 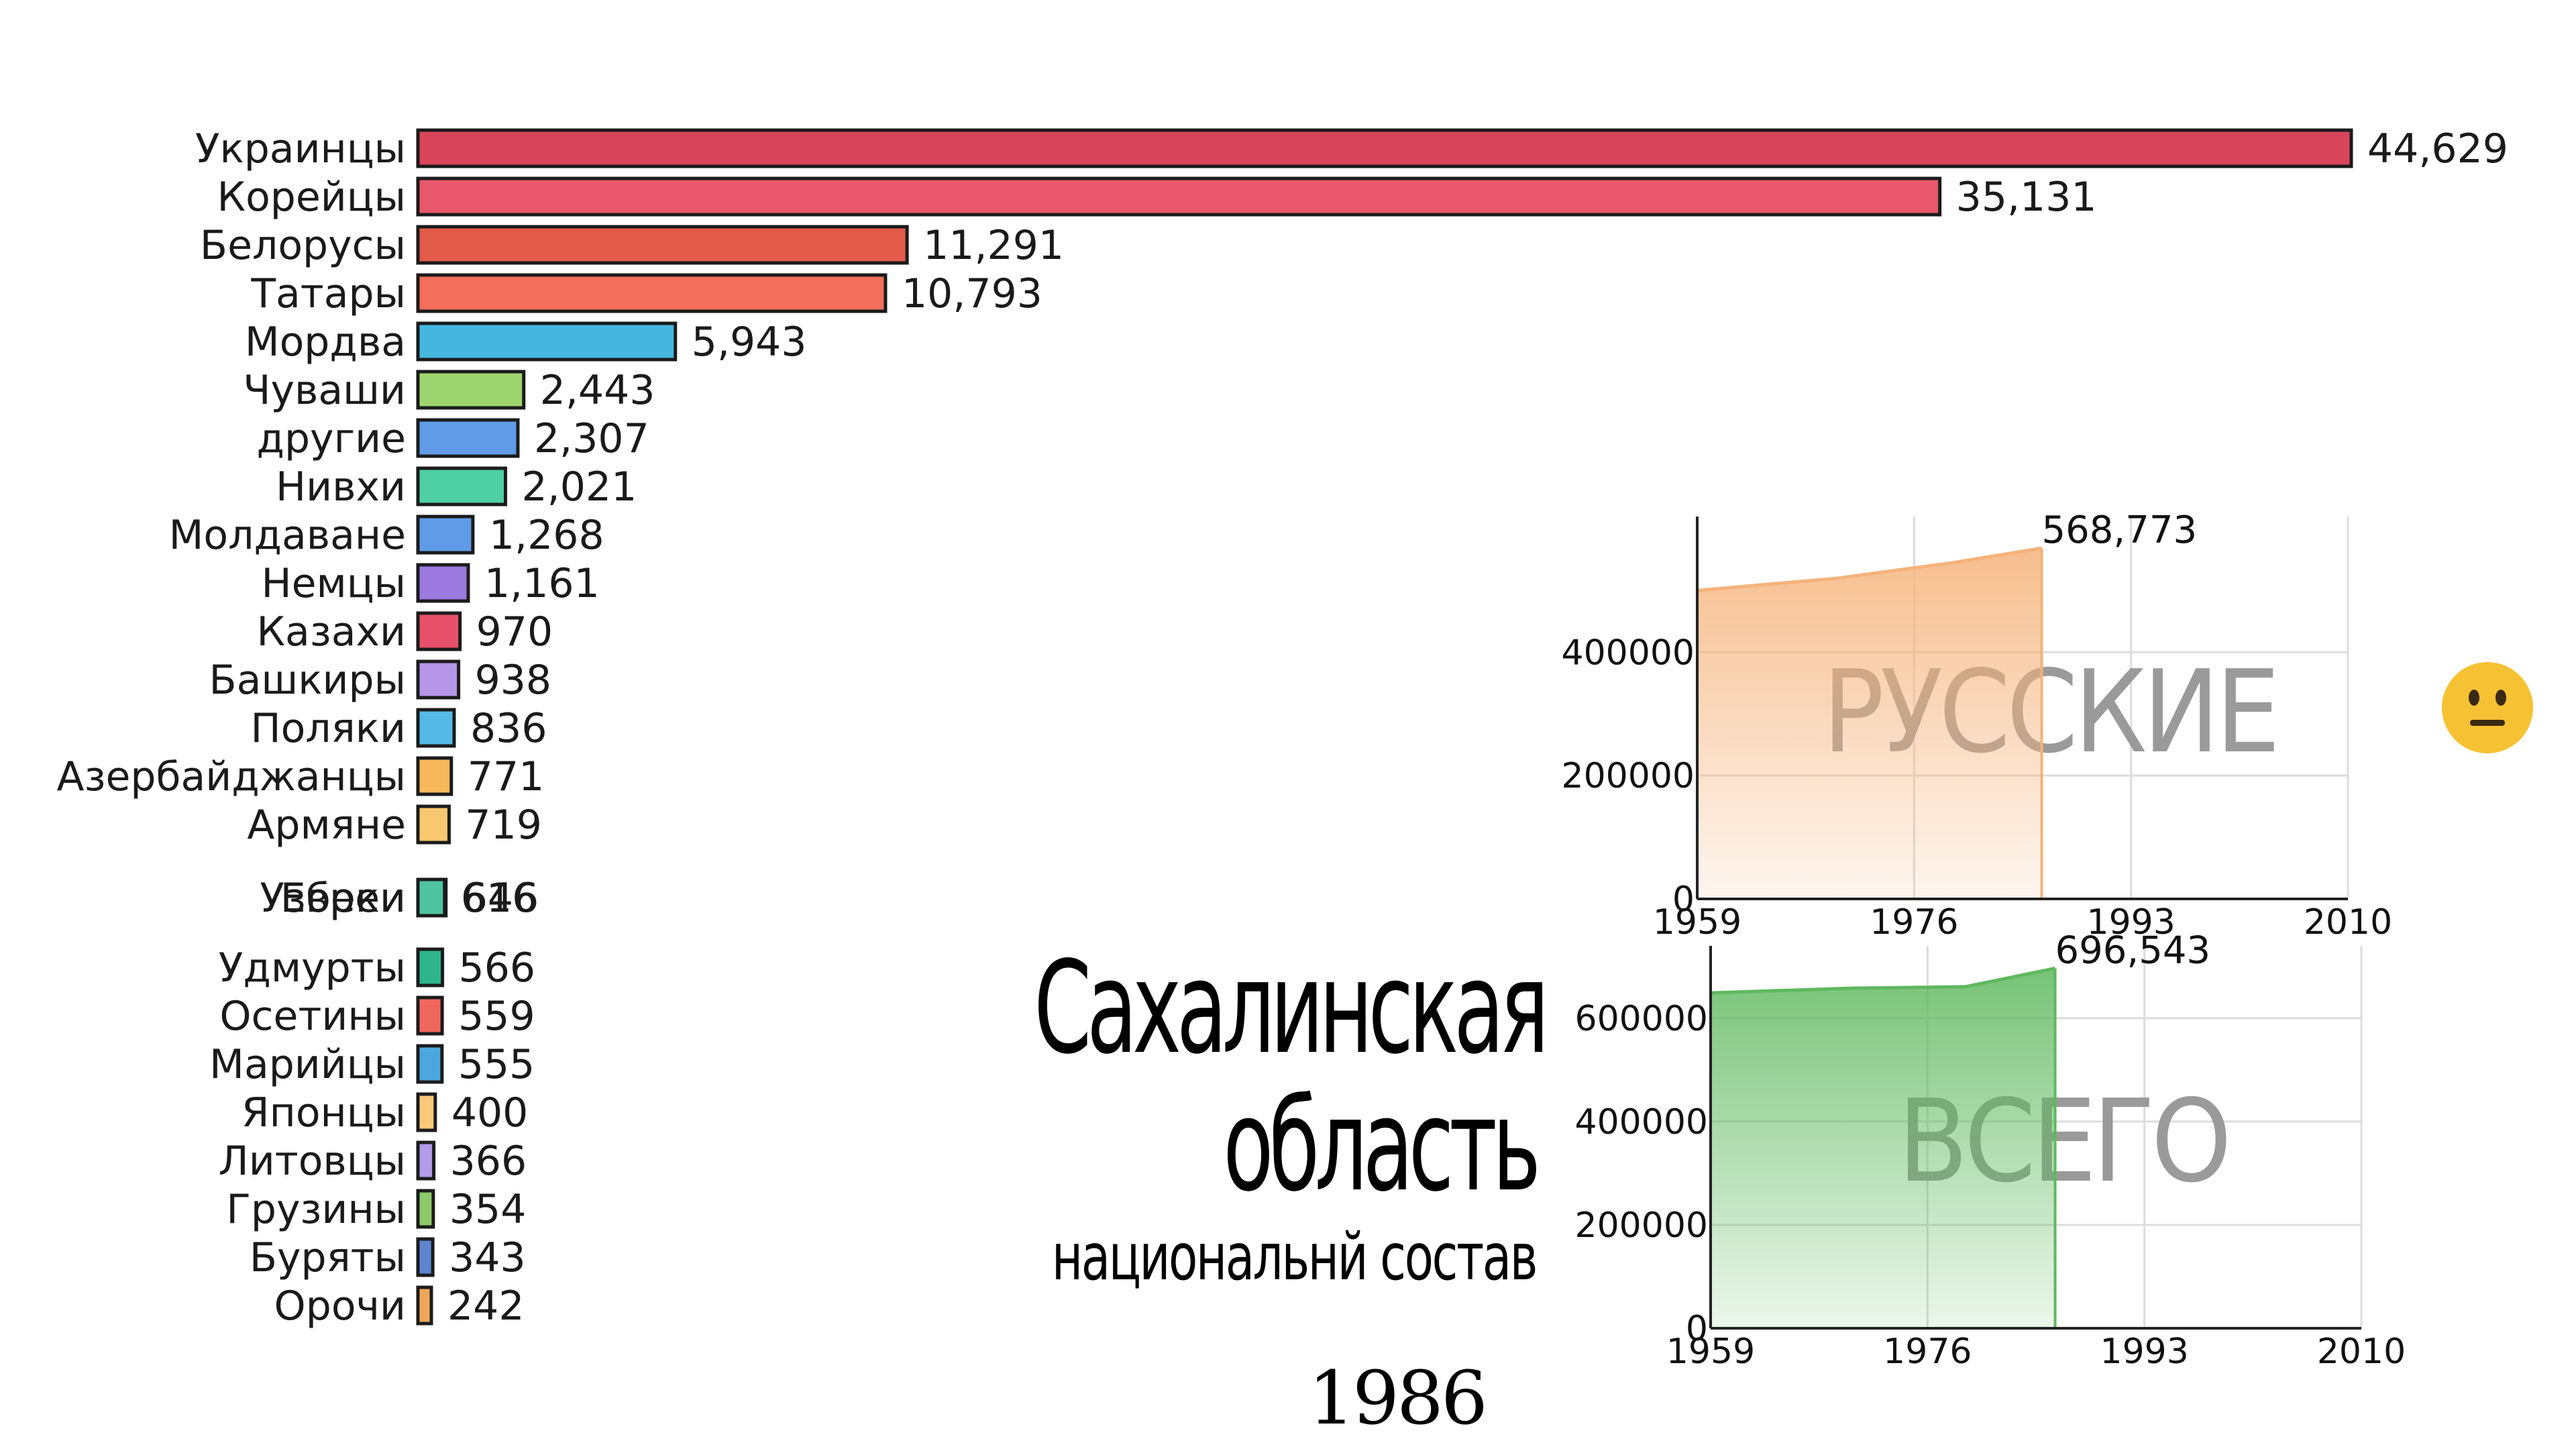 I want to click on emoji-eye-left, so click(x=2474, y=698).